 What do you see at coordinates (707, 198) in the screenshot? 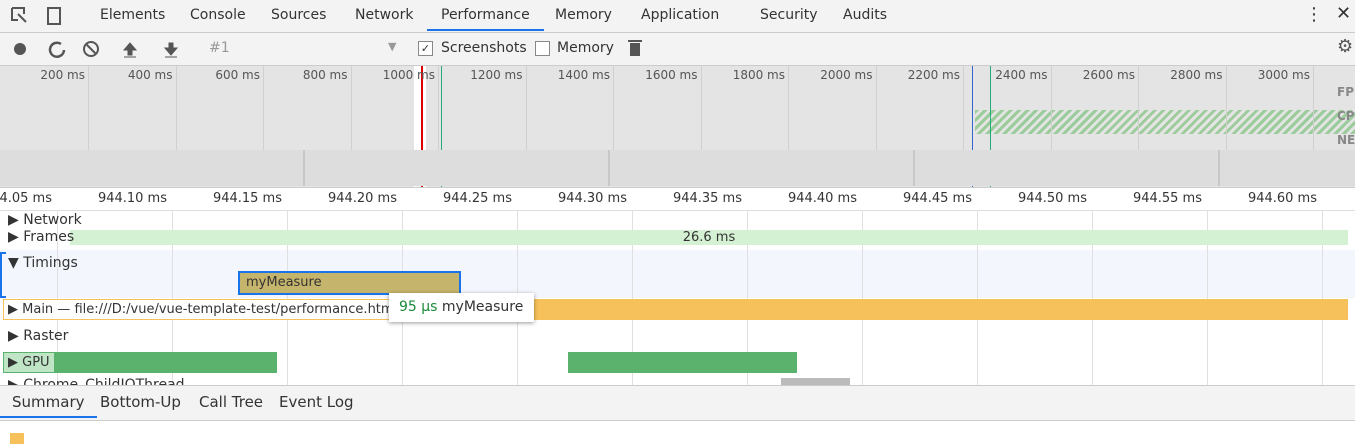
I see `ruler-tick: 944.35 ms` at bounding box center [707, 198].